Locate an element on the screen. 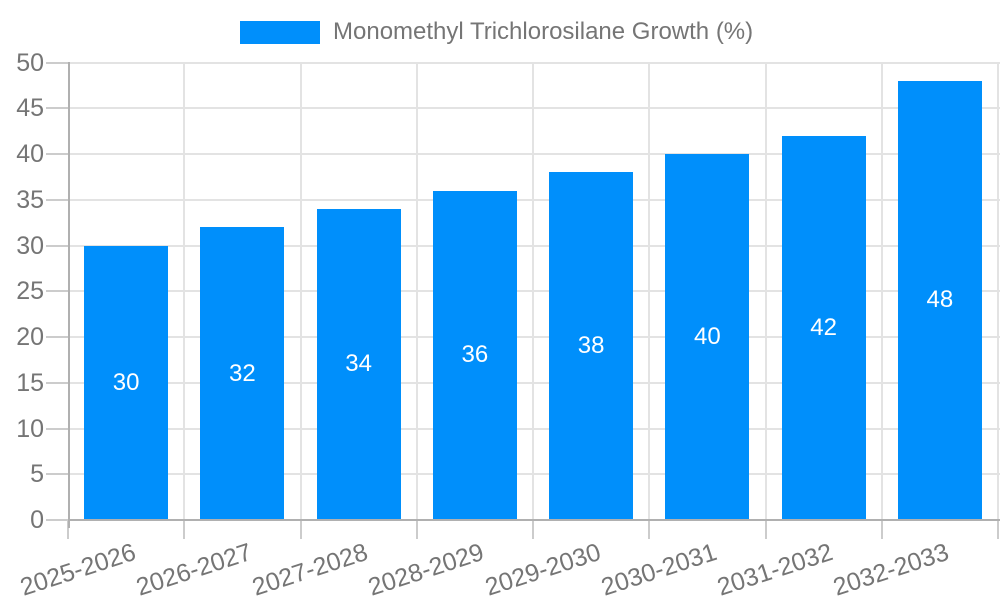 Image resolution: width=1000 pixels, height=600 pixels. x-axis-line is located at coordinates (534, 520).